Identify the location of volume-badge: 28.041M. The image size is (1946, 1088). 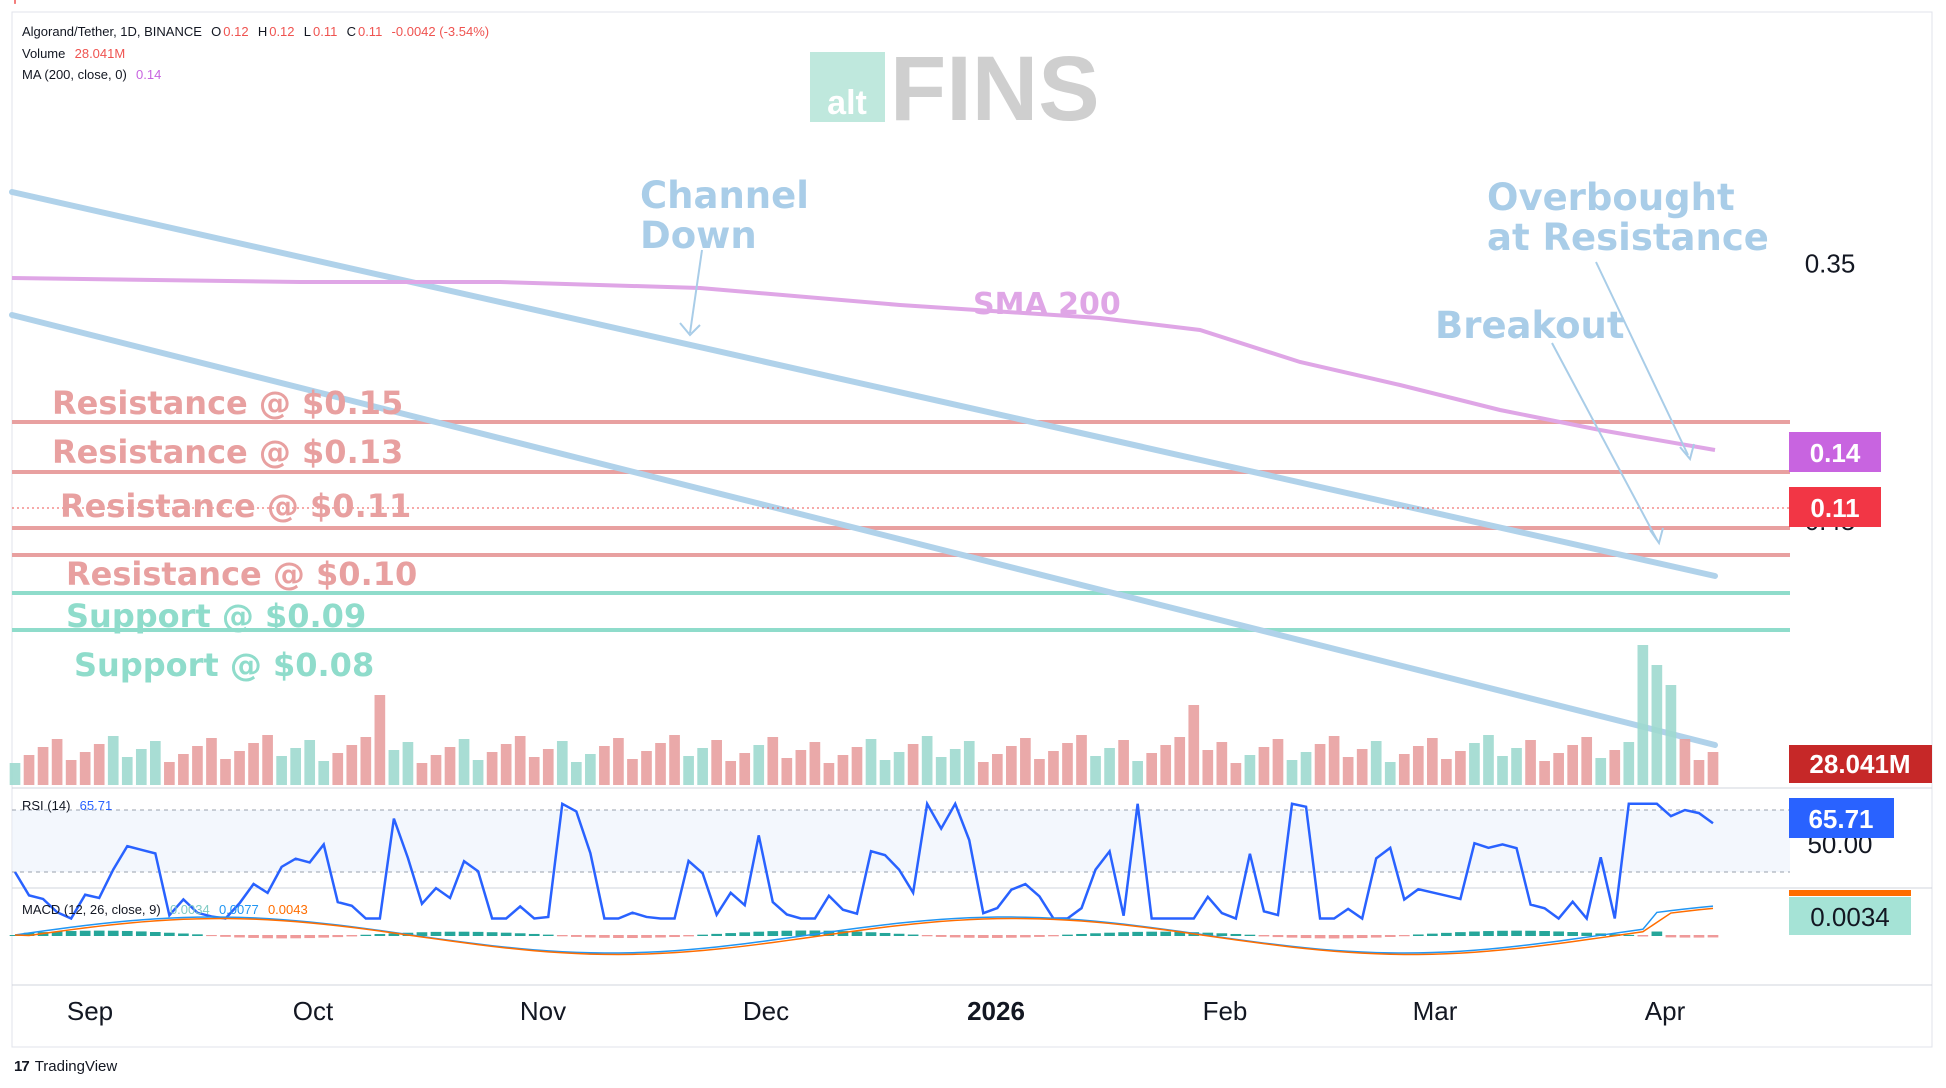
(1859, 764).